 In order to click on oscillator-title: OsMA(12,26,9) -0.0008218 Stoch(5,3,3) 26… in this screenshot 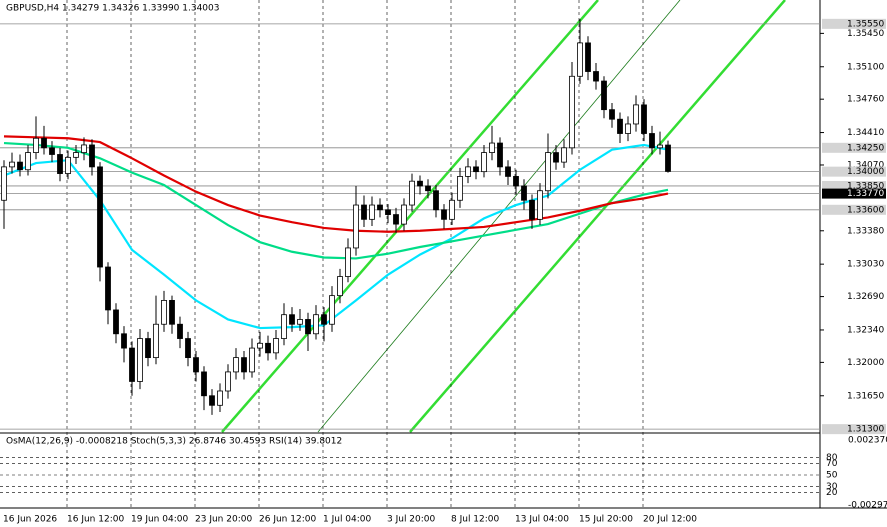, I will do `click(174, 442)`.